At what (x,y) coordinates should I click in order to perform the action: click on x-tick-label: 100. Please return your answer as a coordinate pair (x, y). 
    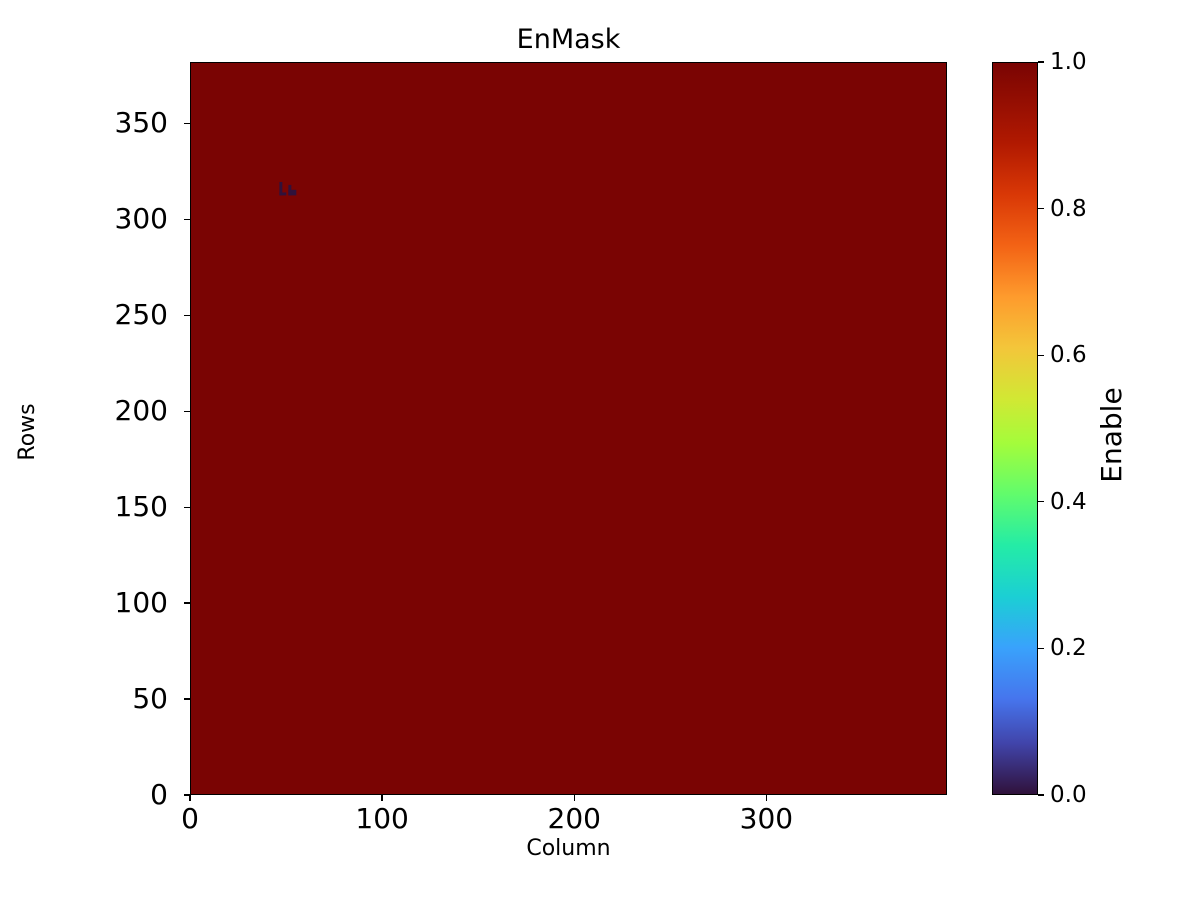
    Looking at the image, I should click on (382, 818).